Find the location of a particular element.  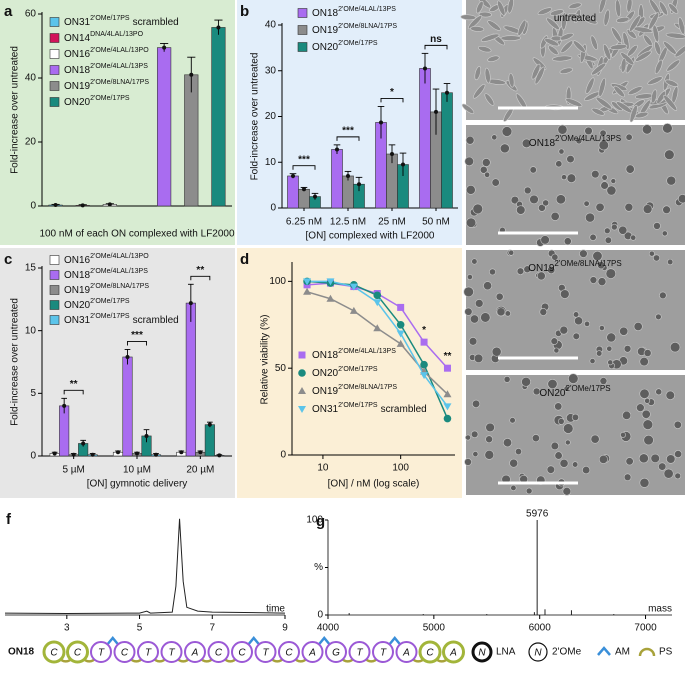

micrograph-label-base: ON19 is located at coordinates (541, 268).